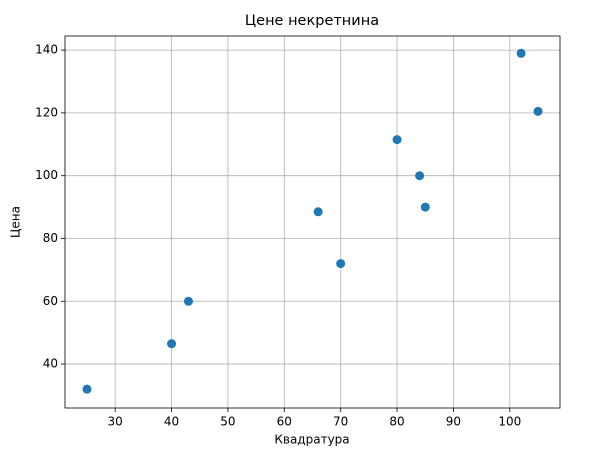 The width and height of the screenshot is (610, 460). Describe the element at coordinates (115, 422) in the screenshot. I see `x-tick-label: 30` at that location.